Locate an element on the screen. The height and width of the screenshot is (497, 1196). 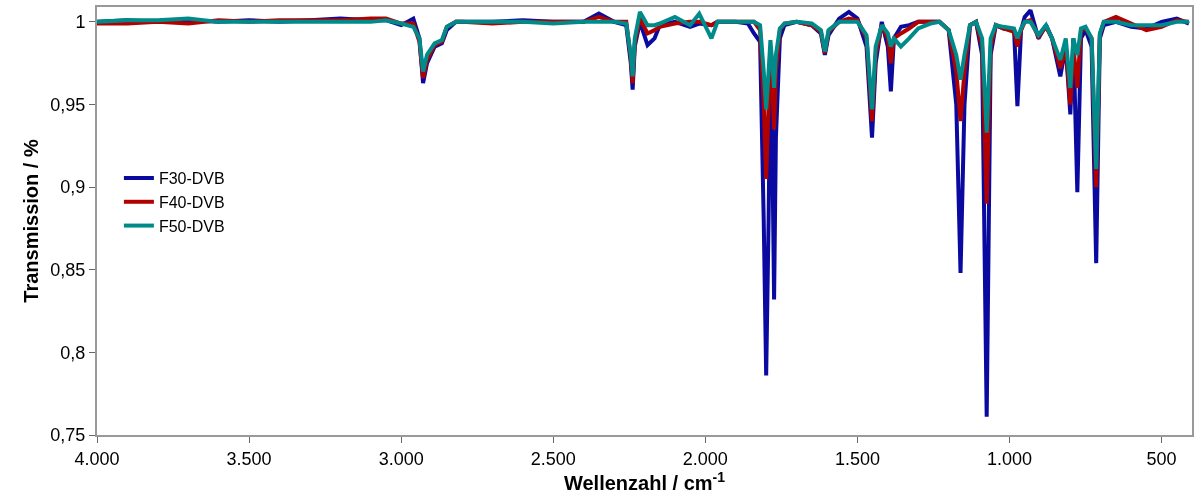
x-tick-label: 3.500 is located at coordinates (249, 458).